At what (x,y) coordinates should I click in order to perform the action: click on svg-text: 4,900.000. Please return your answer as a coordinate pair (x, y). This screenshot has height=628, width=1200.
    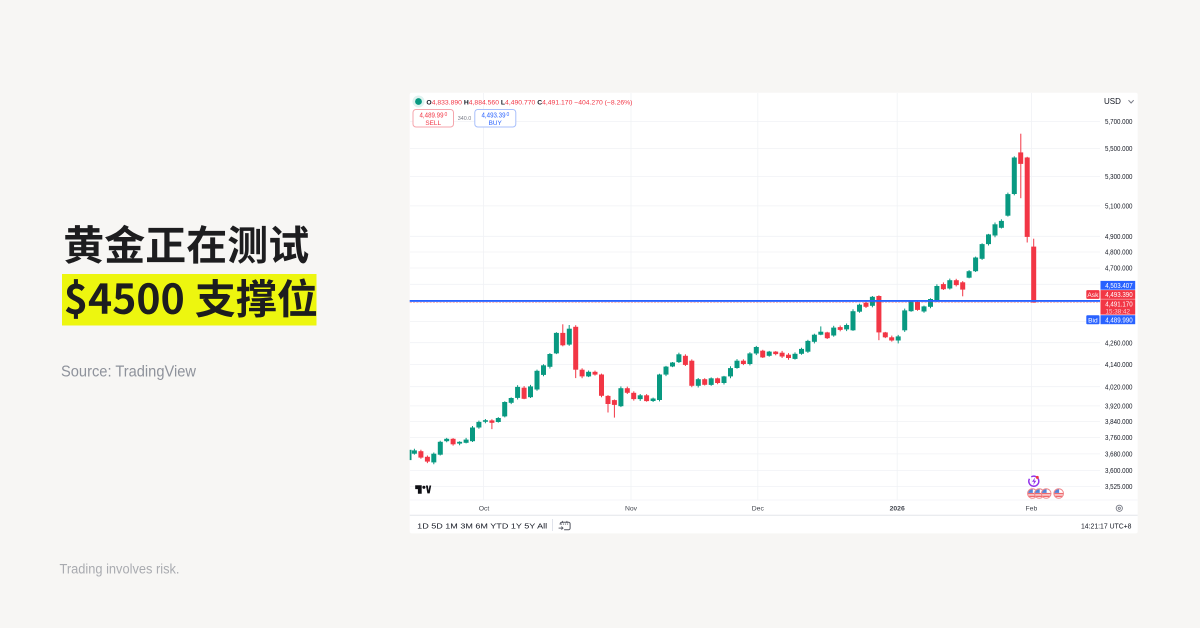
    Looking at the image, I should click on (1119, 237).